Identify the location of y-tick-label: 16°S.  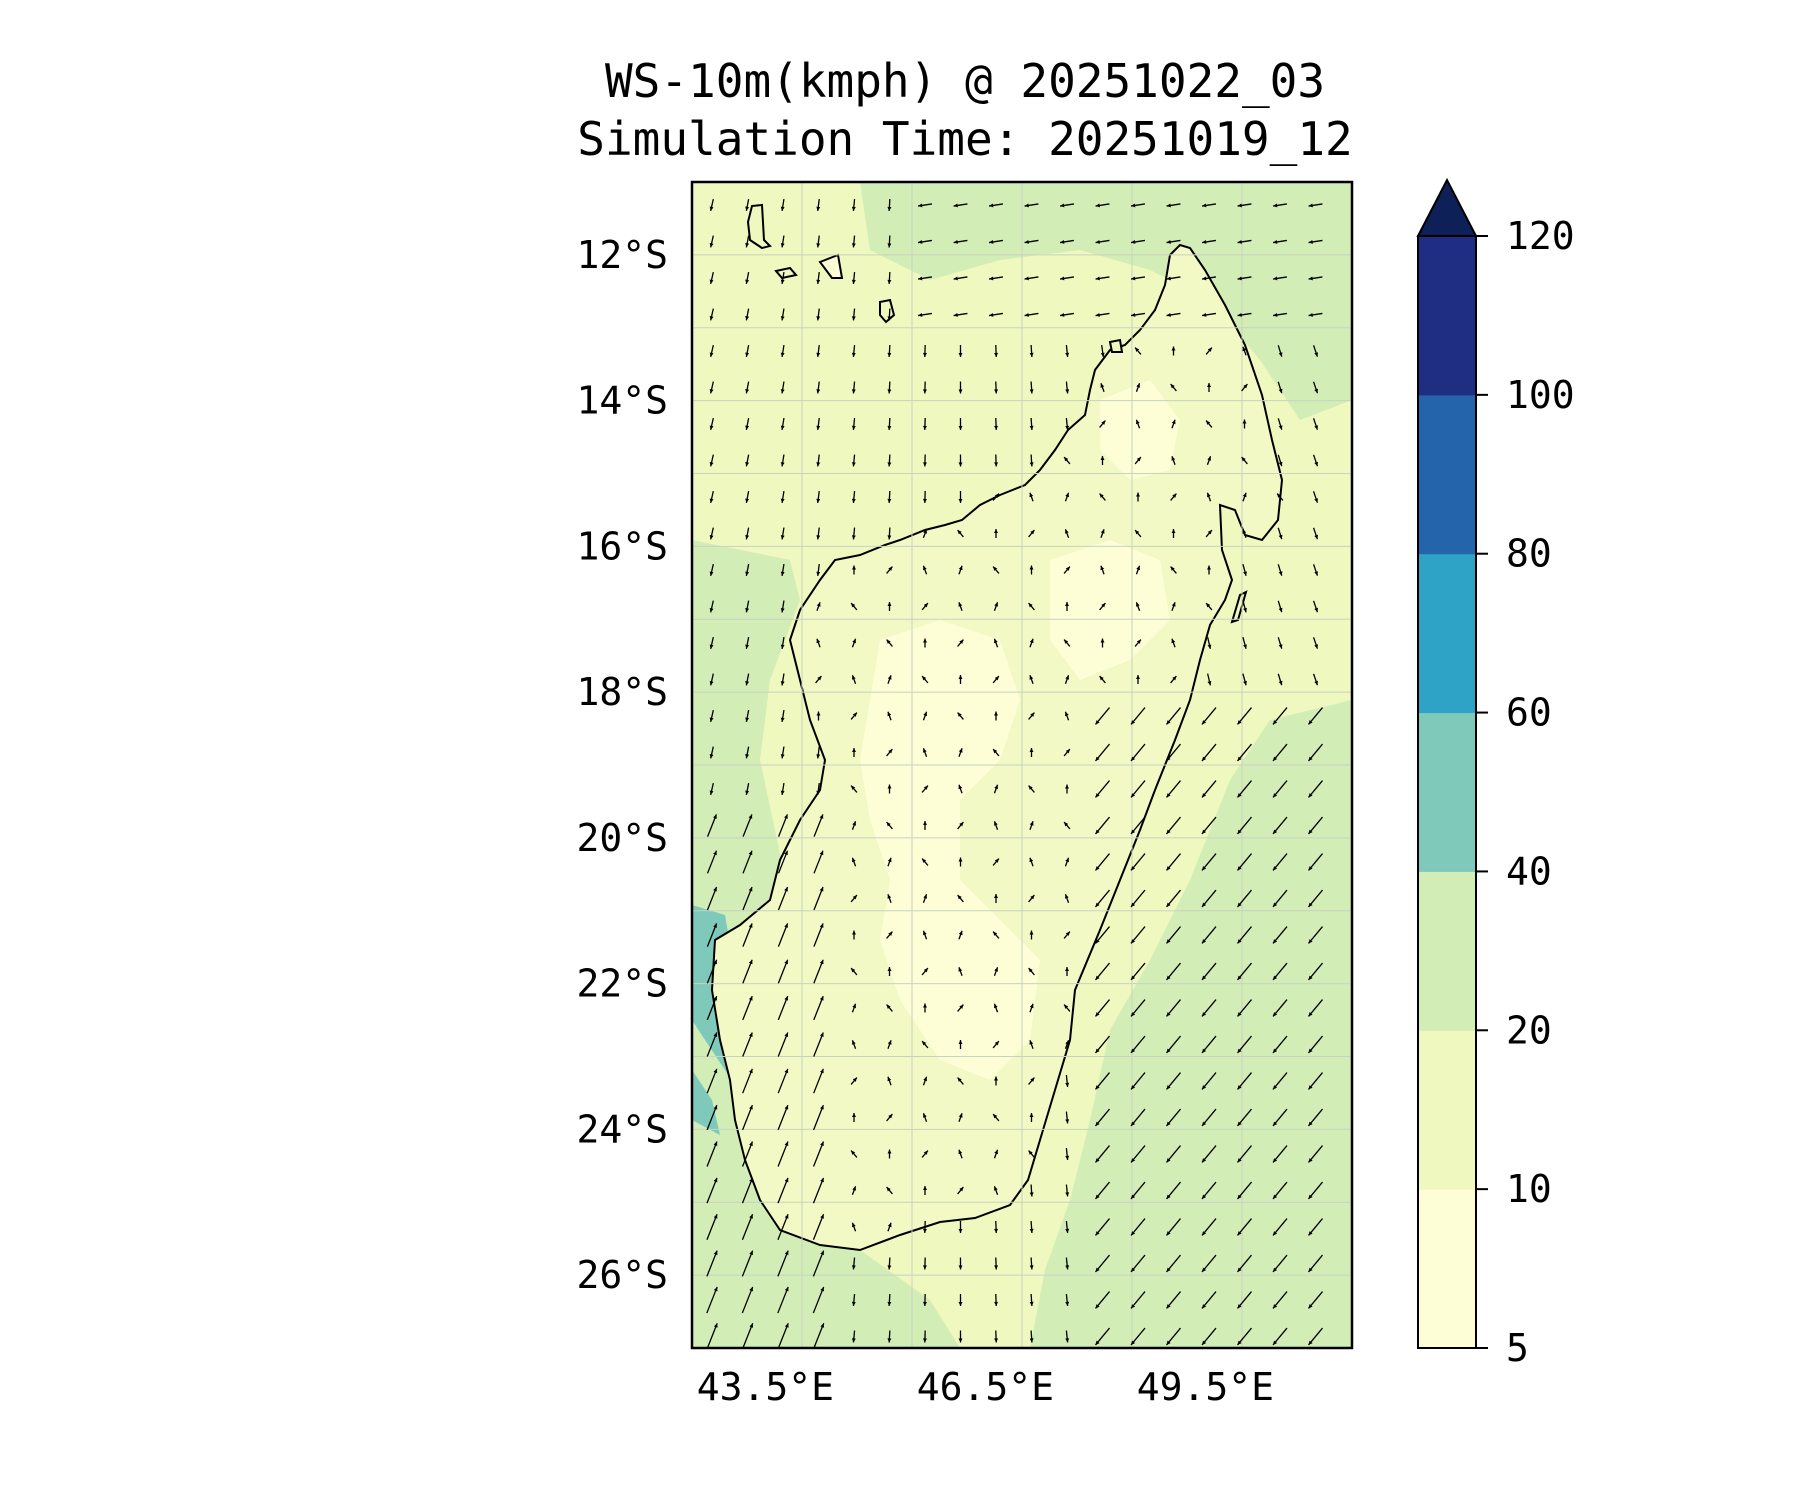
(622, 546).